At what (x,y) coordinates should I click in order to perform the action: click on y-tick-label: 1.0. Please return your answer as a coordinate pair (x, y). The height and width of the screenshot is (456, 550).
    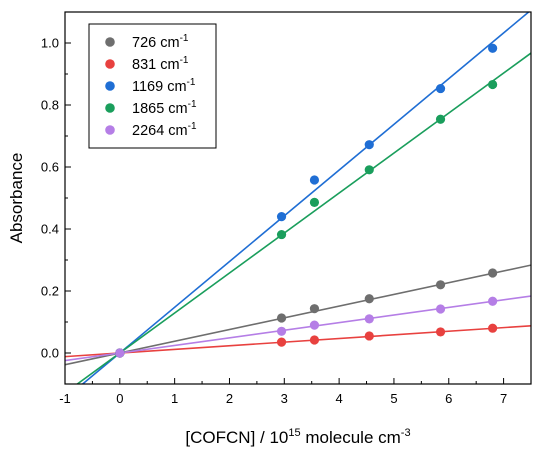
    Looking at the image, I should click on (50, 43).